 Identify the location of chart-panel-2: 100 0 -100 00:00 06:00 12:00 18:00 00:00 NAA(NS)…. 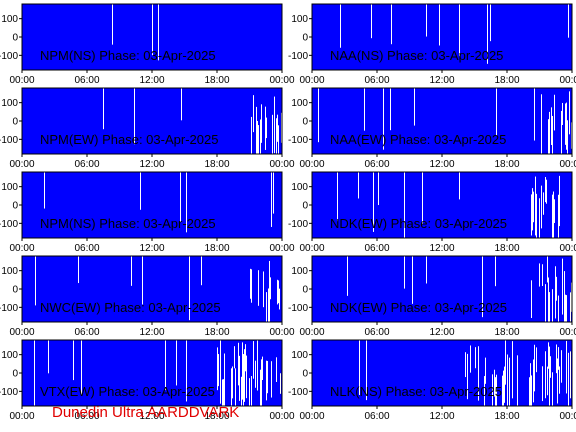
(432, 44).